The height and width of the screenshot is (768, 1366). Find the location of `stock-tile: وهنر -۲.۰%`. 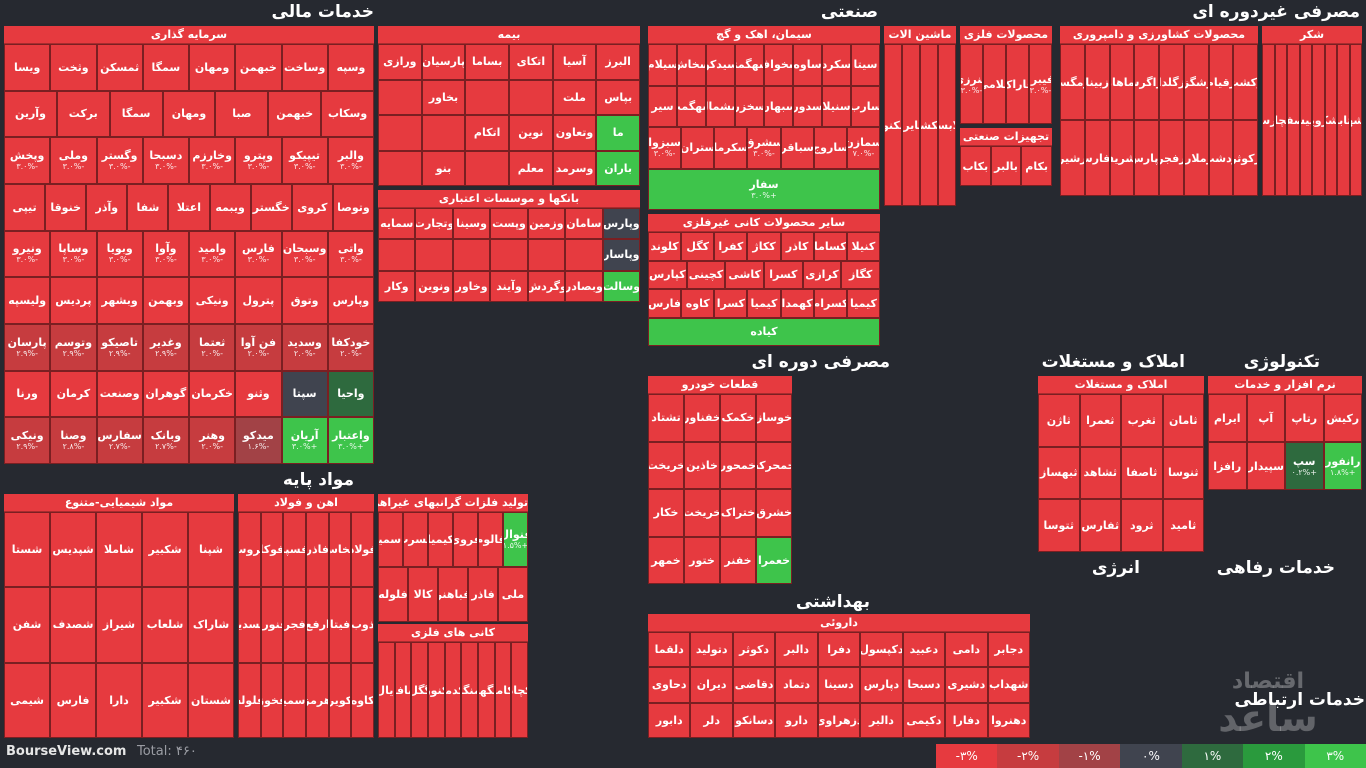

stock-tile: وهنر -۲.۰% is located at coordinates (212, 440).